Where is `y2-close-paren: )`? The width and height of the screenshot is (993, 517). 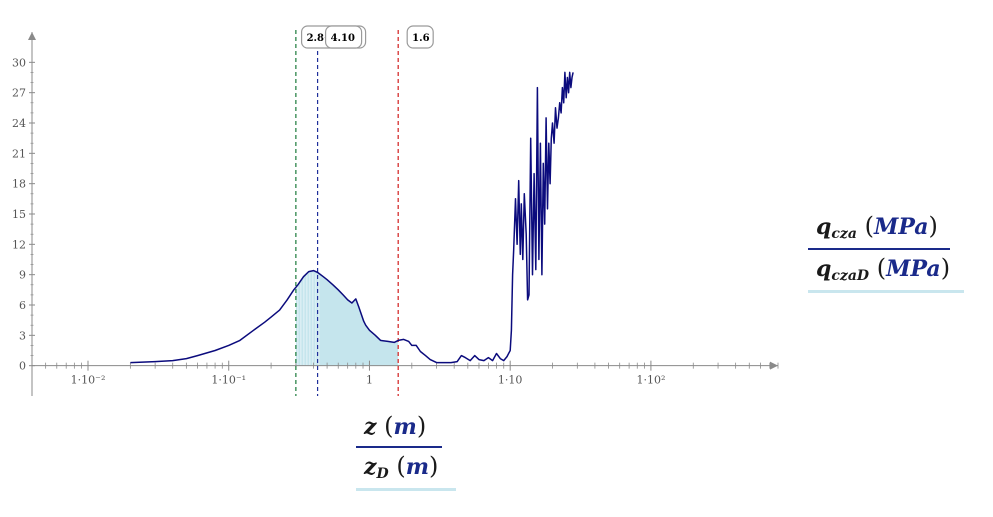 y2-close-paren: ) is located at coordinates (945, 268).